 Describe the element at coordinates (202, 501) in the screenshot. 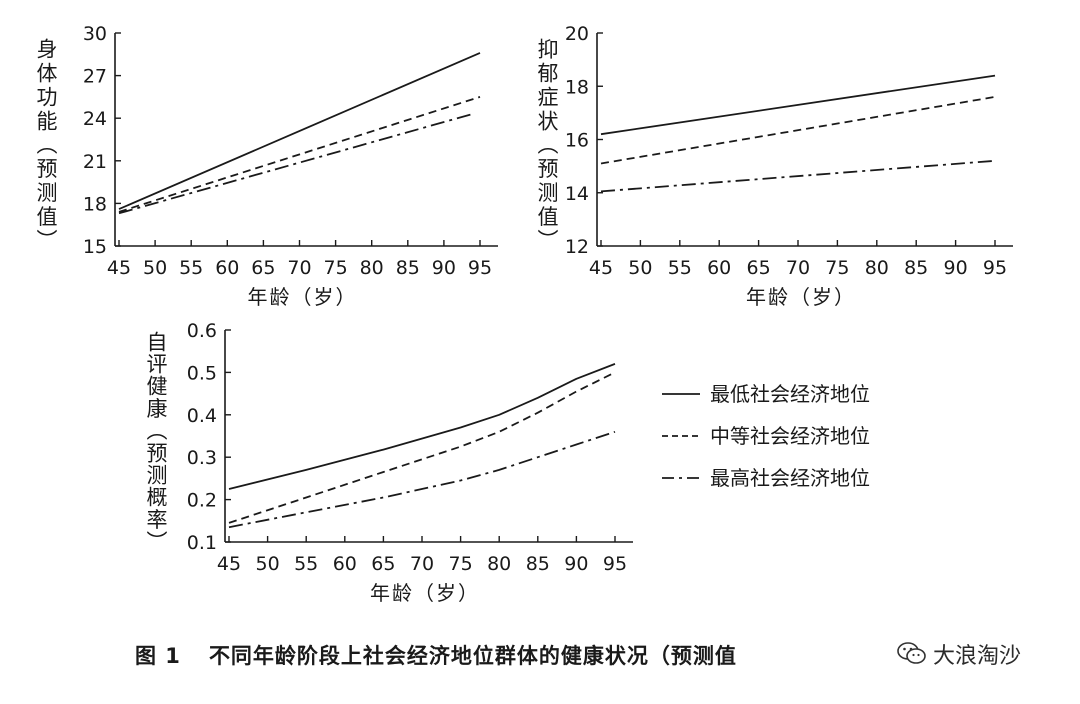

I see `y-tick-label: 0.2` at that location.